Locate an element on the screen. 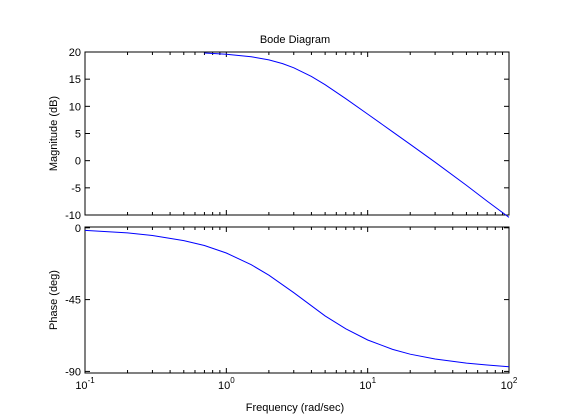 This screenshot has height=420, width=561. x-tick-exponent: 1 is located at coordinates (374, 380).